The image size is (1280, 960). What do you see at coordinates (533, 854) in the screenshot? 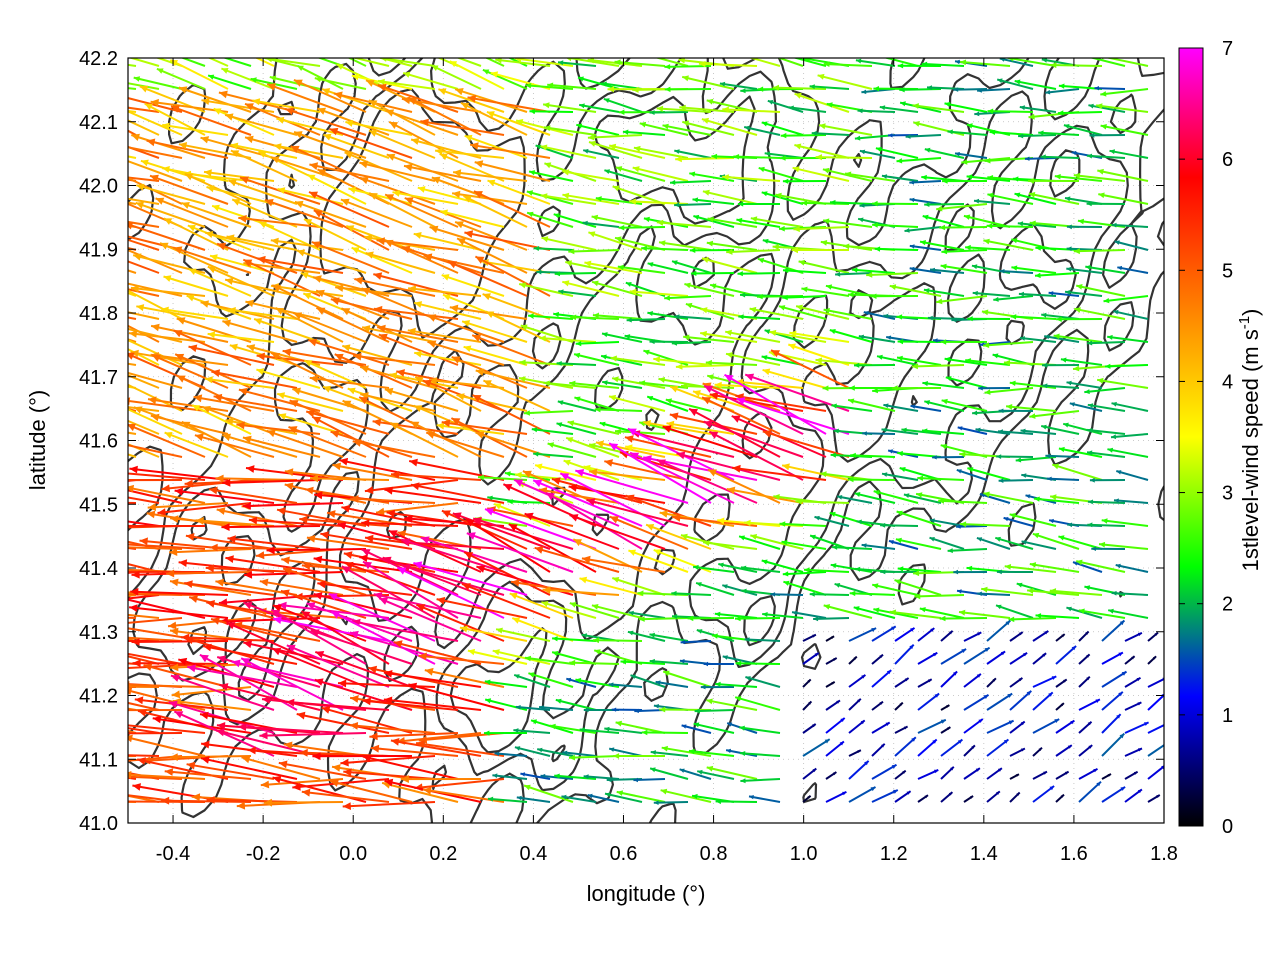
I see `x-tick-label: 0.4` at bounding box center [533, 854].